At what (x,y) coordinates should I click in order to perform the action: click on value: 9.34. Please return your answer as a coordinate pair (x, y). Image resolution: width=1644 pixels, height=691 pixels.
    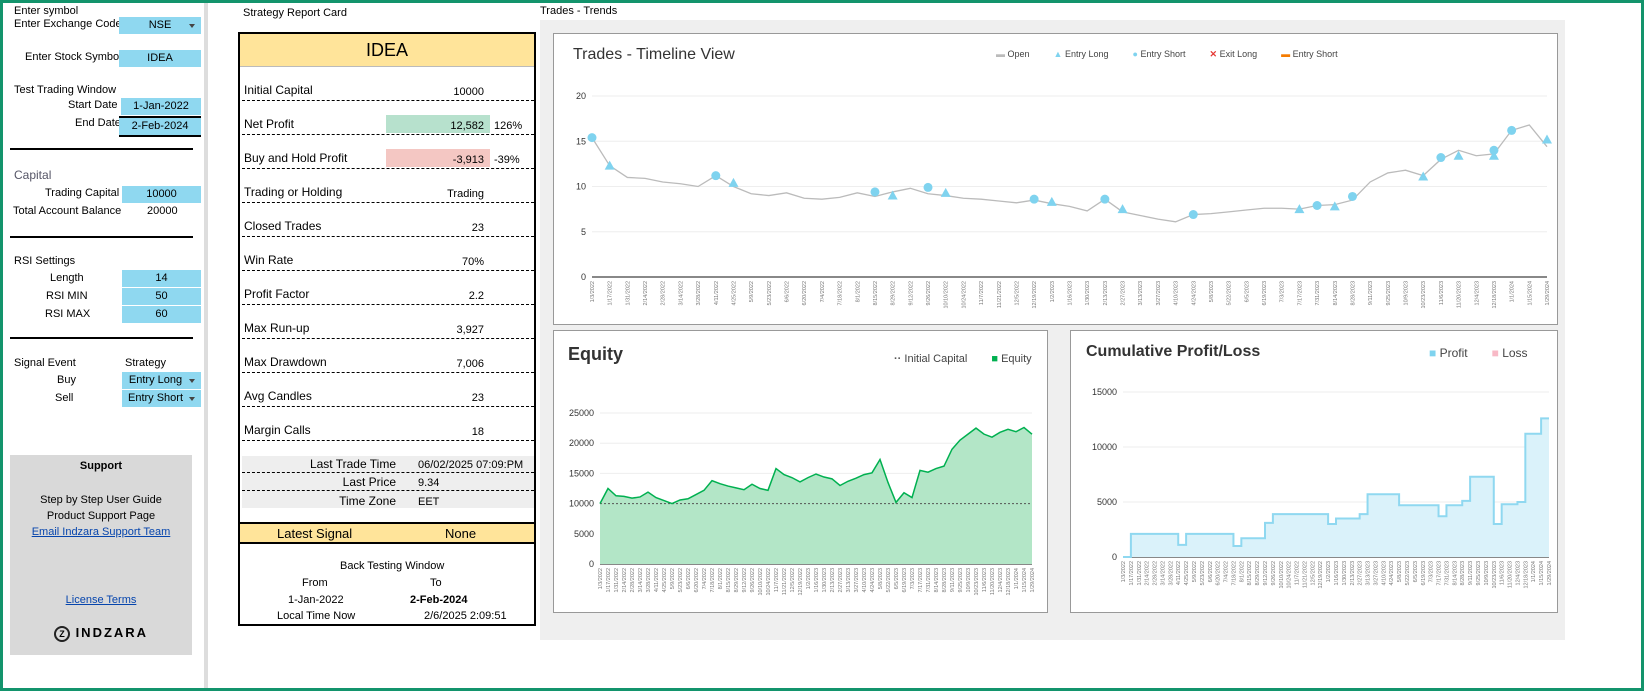
    Looking at the image, I should click on (429, 483).